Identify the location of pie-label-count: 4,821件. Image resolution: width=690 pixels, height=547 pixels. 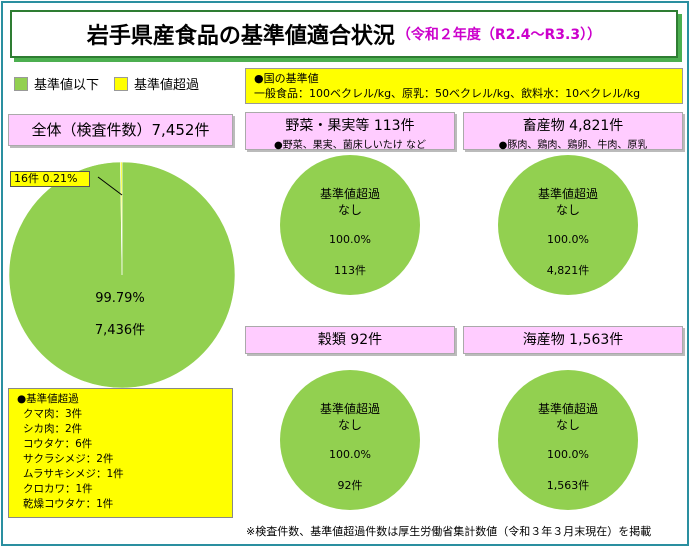
(568, 270).